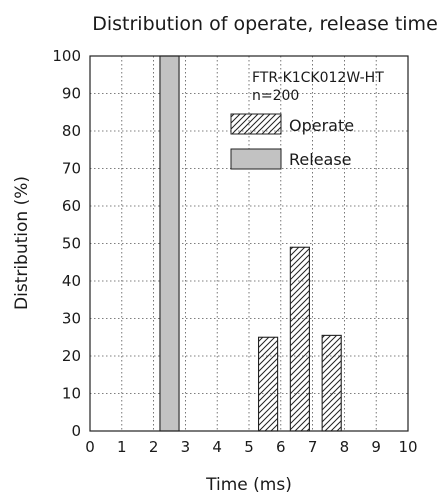 The width and height of the screenshot is (437, 502). Describe the element at coordinates (345, 447) in the screenshot. I see `x-tick-label: 8` at that location.